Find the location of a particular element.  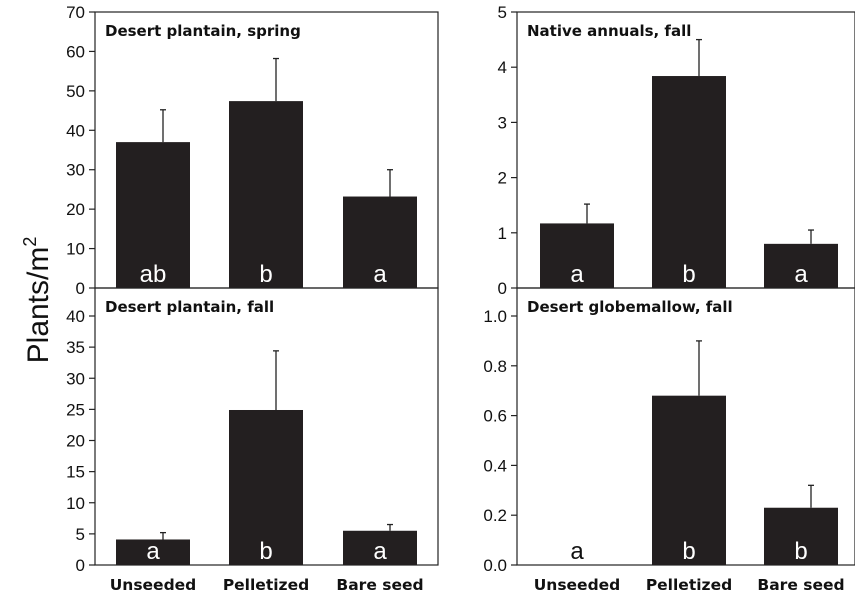

y-tick-label: 4 is located at coordinates (502, 67).